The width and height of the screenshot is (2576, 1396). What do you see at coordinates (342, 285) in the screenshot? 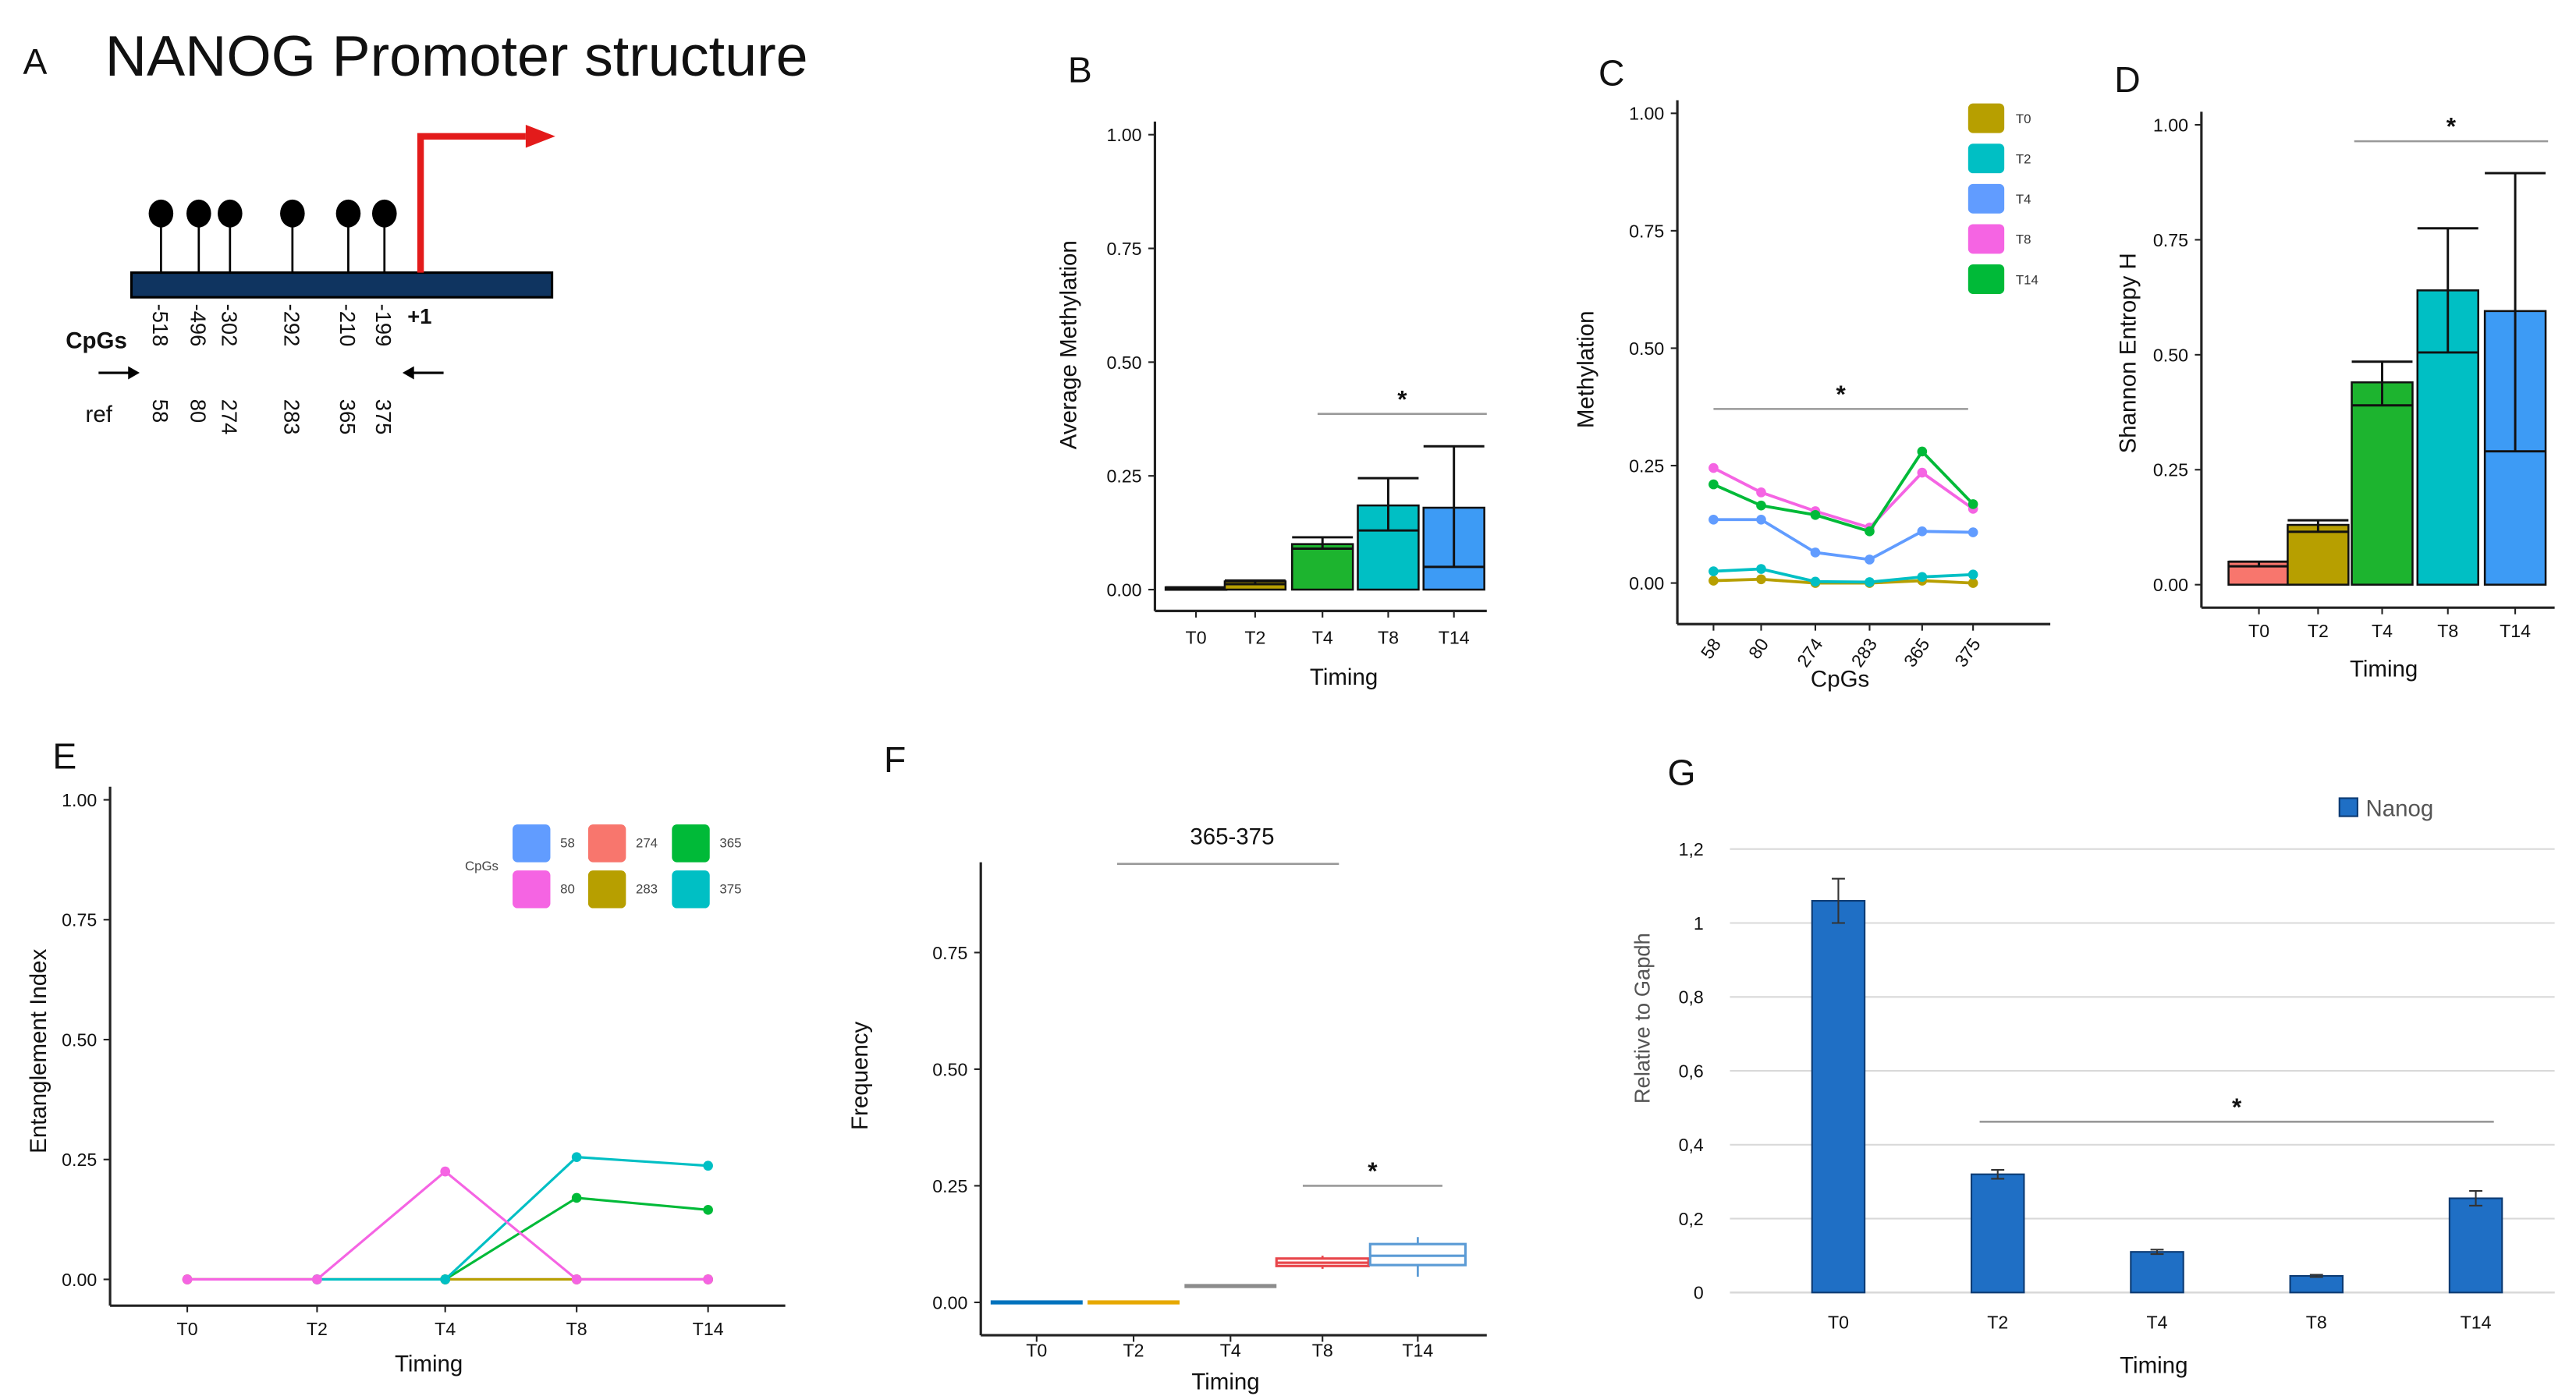
I see `promoter-region-bar` at bounding box center [342, 285].